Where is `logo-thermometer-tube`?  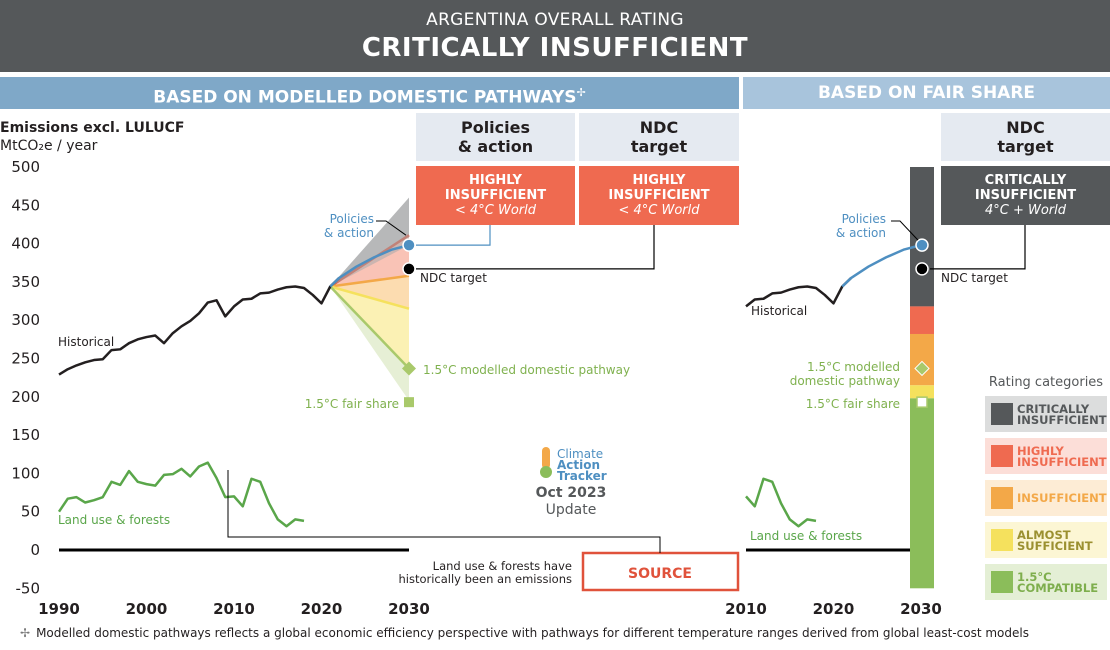 logo-thermometer-tube is located at coordinates (546, 458).